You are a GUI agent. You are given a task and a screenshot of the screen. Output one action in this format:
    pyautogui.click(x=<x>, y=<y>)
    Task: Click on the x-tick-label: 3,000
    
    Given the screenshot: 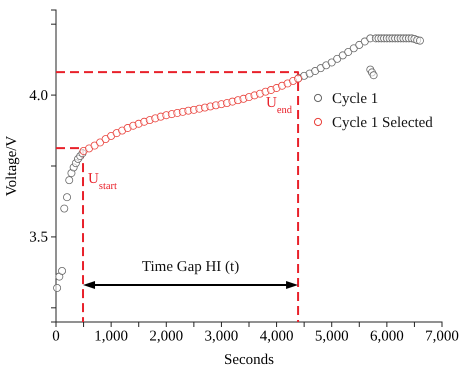 What is the action you would take?
    pyautogui.click(x=221, y=336)
    